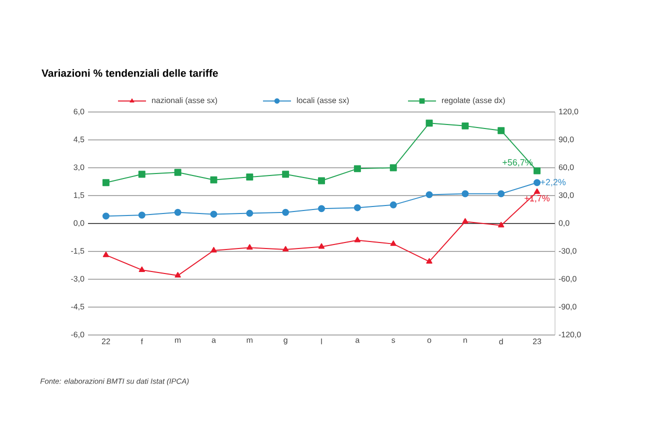 This screenshot has height=423, width=645. I want to click on chart-title: Variazioni % tendenziali delle tariffe, so click(130, 73).